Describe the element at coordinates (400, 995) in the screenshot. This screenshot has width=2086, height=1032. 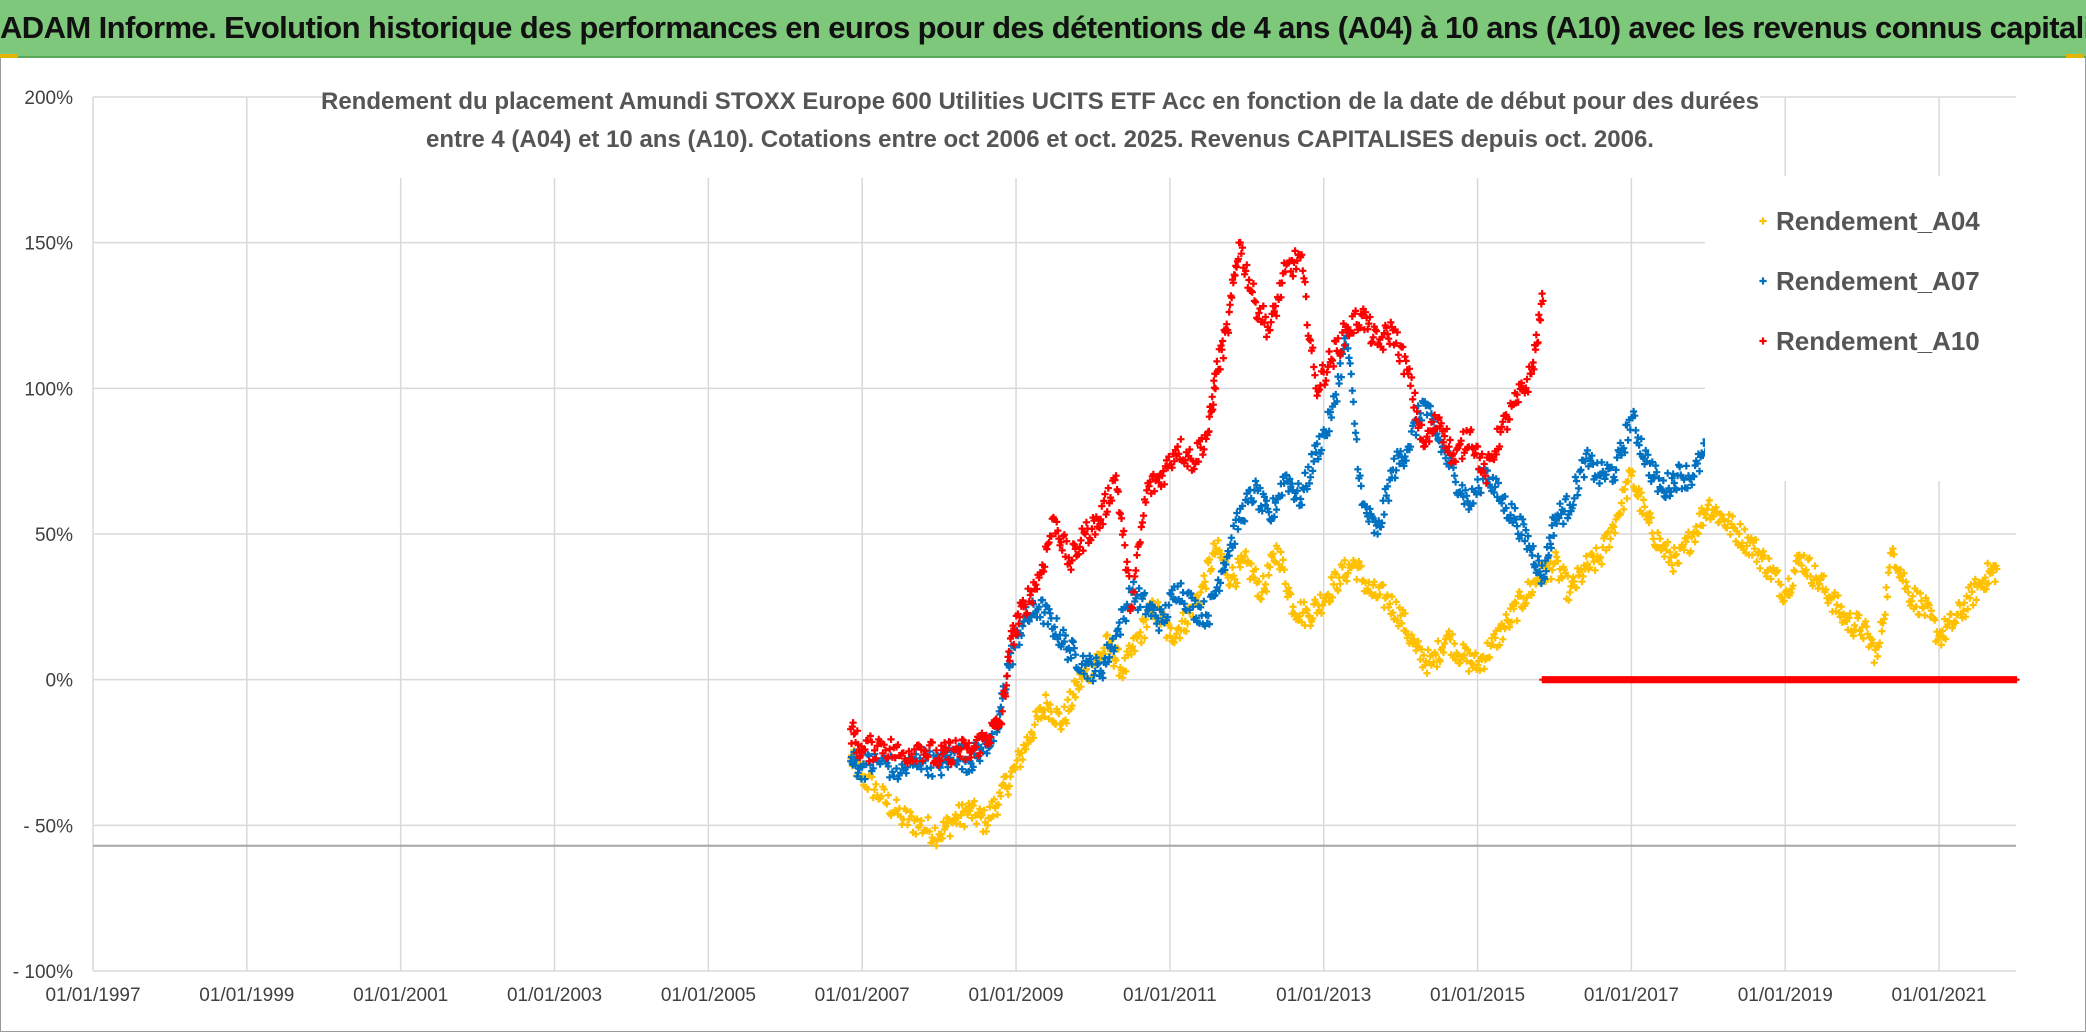
I see `x-tick-label: 01/01/2001` at that location.